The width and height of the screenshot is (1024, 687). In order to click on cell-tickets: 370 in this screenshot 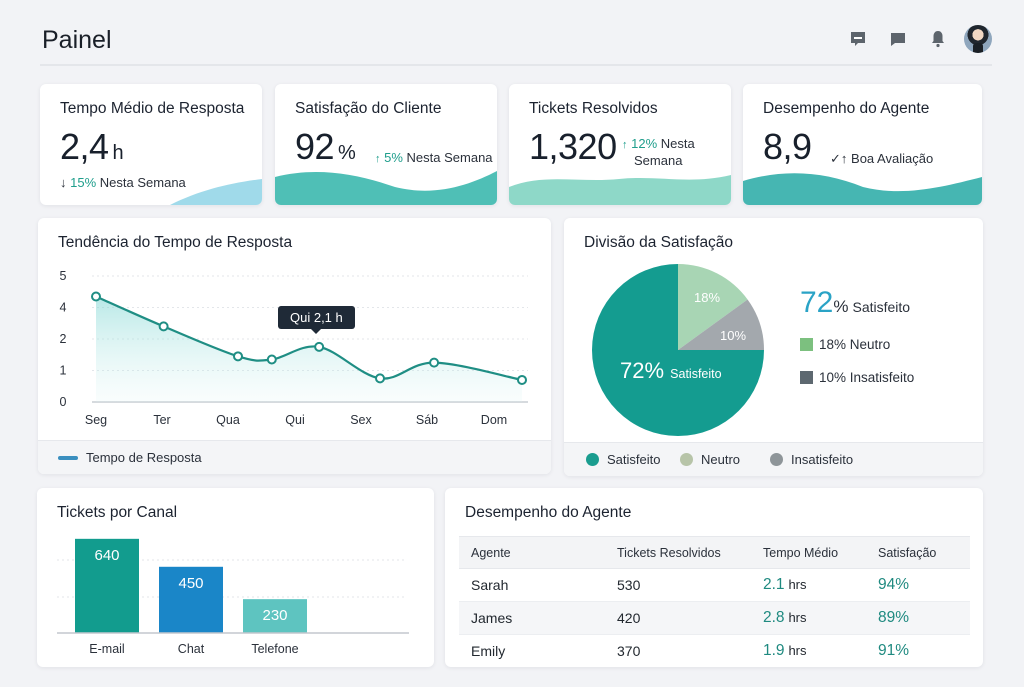, I will do `click(629, 651)`.